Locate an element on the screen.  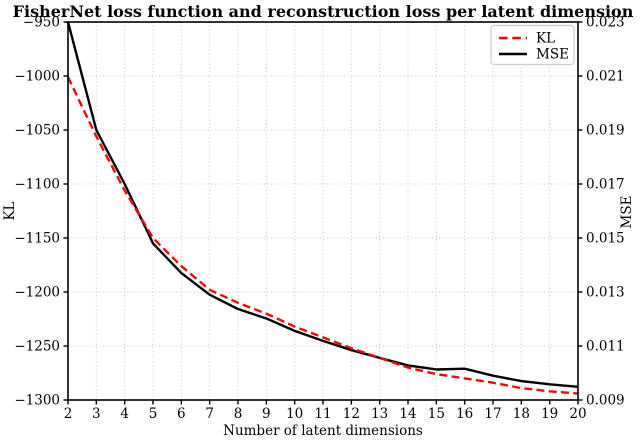
y-right-tick-label: 0.009 is located at coordinates (605, 401).